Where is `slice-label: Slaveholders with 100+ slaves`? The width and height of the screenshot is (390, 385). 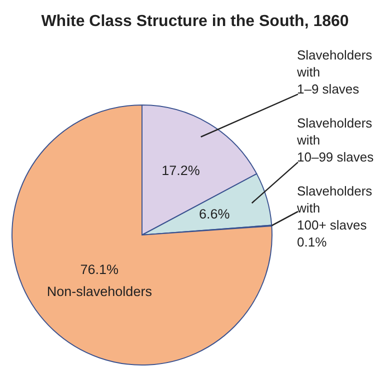
slice-label: Slaveholders with 100+ slaves is located at coordinates (334, 208).